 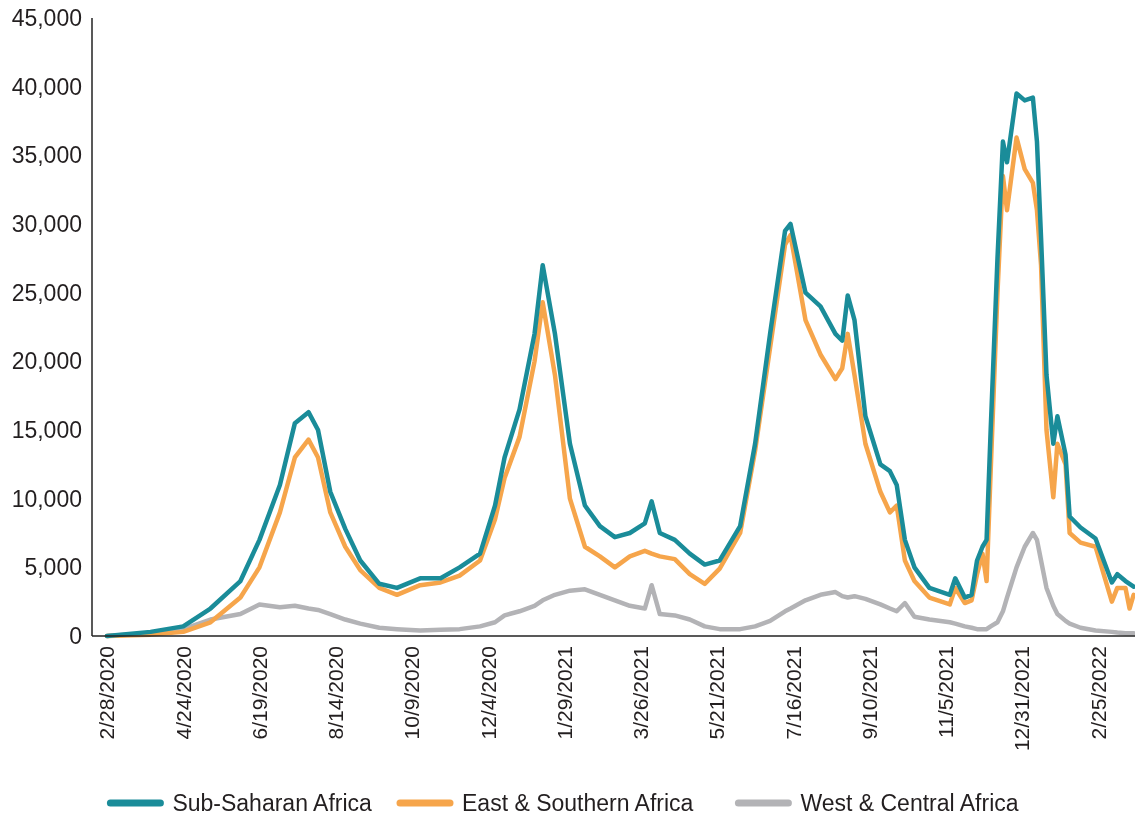 What do you see at coordinates (869, 693) in the screenshot?
I see `x-tick-label: 9/10/2021` at bounding box center [869, 693].